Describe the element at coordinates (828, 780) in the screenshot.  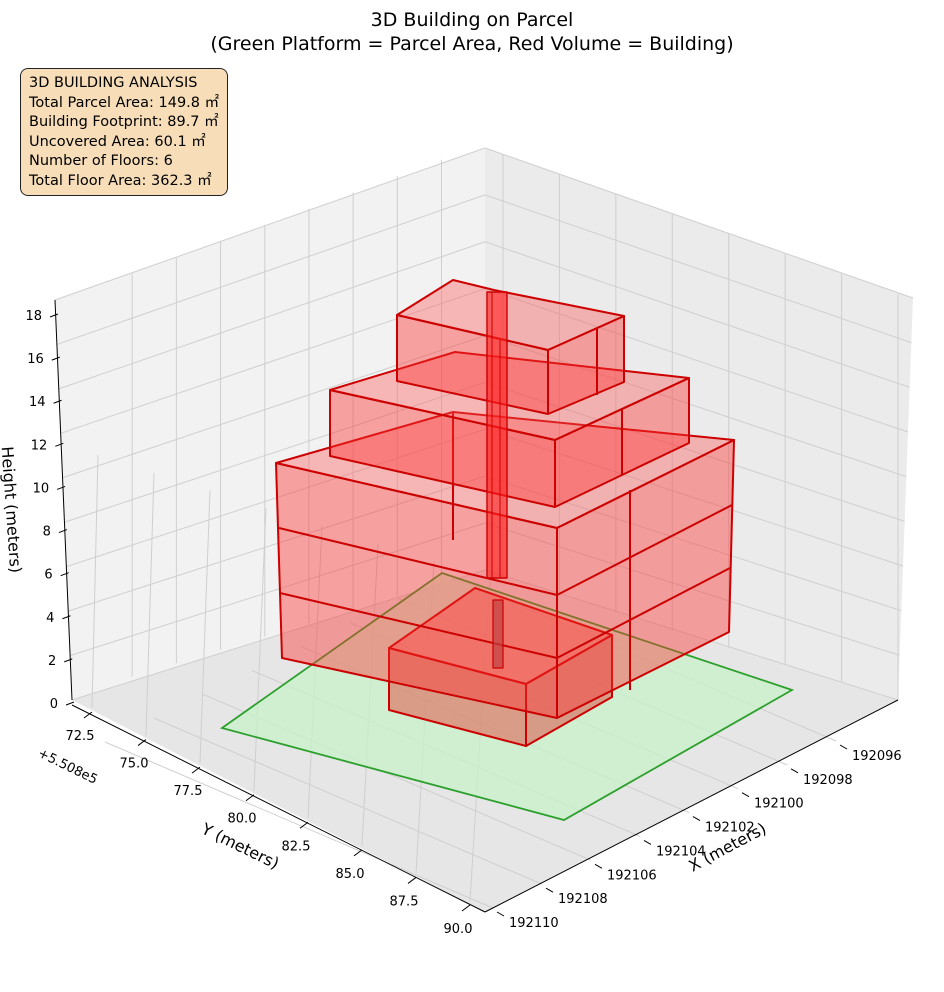
I see `x-tick-label: 192098` at that location.